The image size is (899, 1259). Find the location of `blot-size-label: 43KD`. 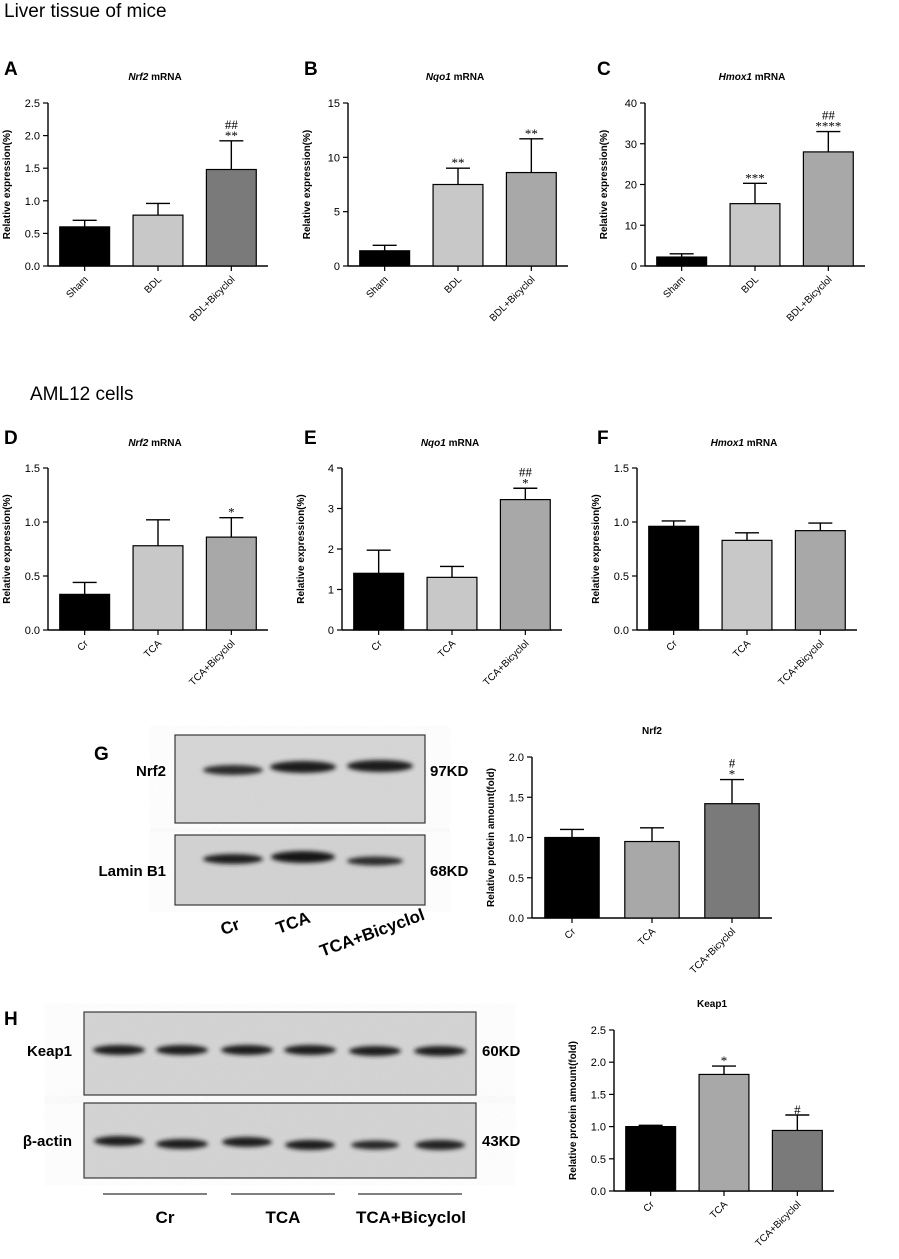

blot-size-label: 43KD is located at coordinates (501, 1141).